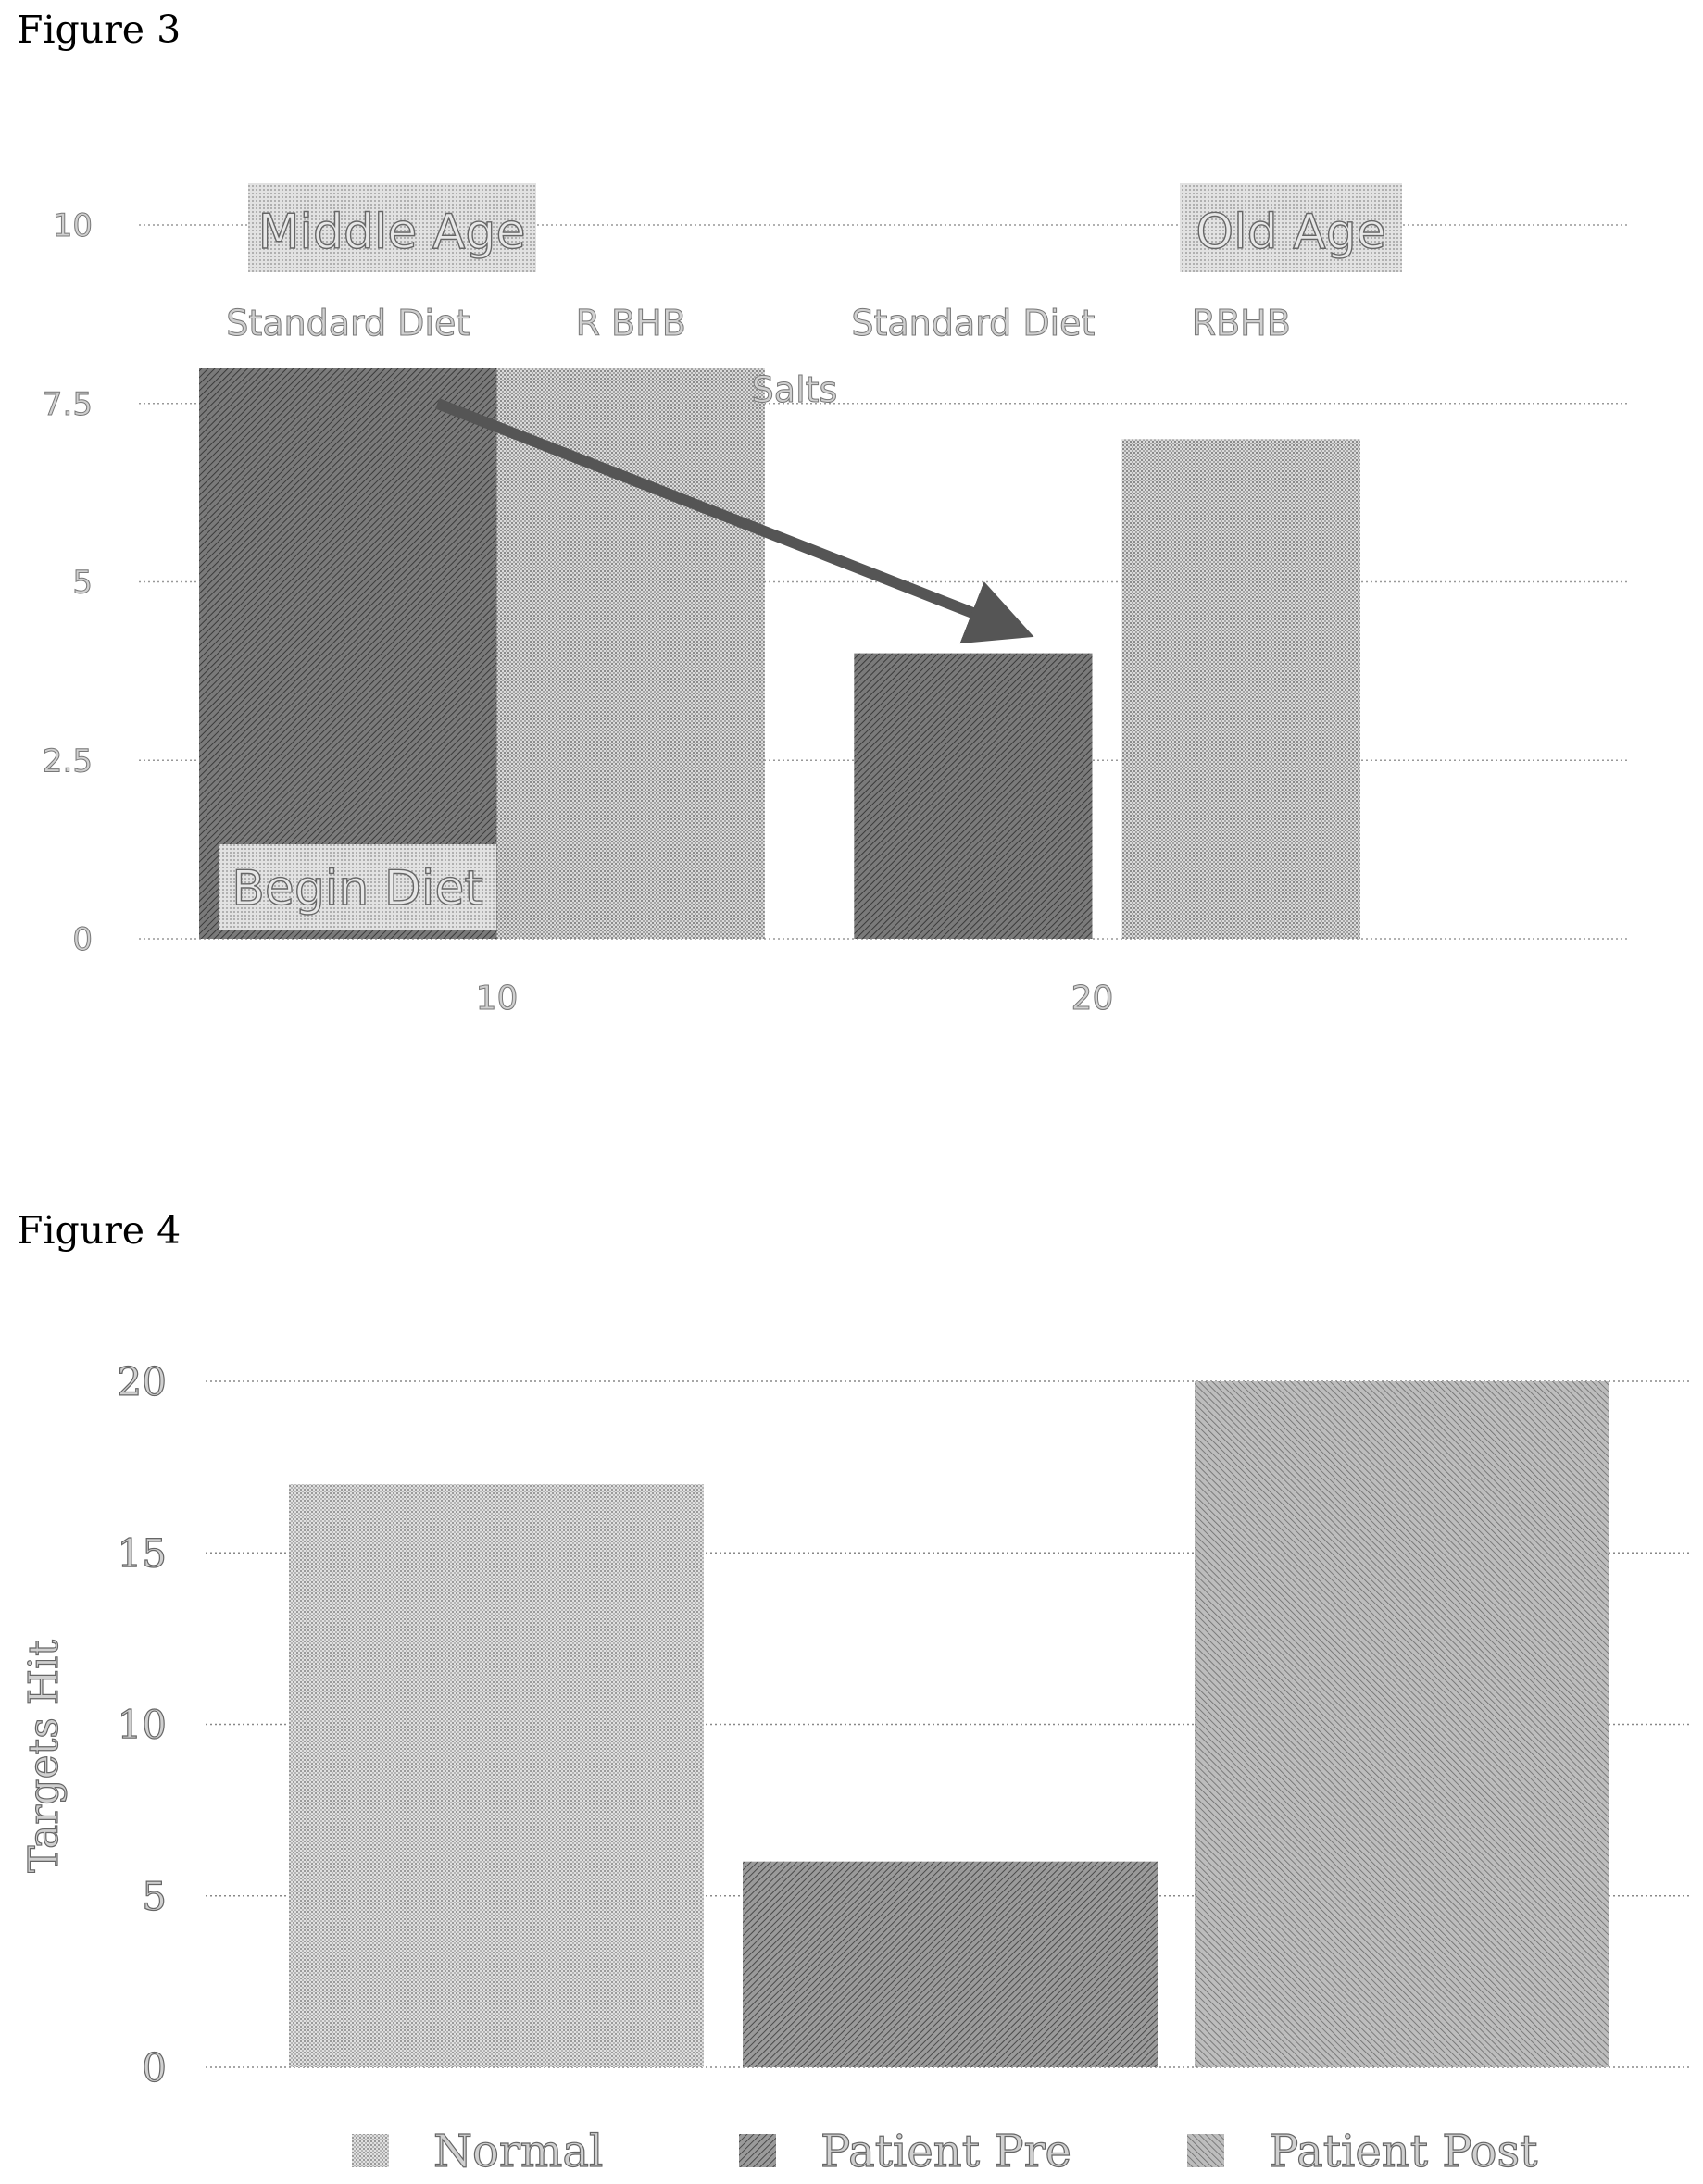 The height and width of the screenshot is (2184, 1703). I want to click on fig3-middle-age-box, so click(392, 227).